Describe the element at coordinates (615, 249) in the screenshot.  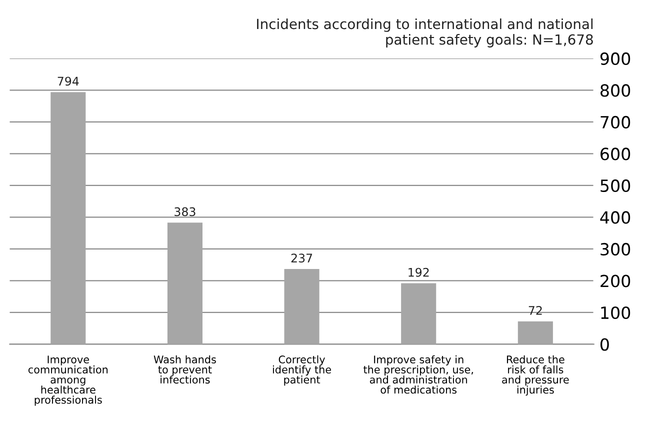
I see `y-tick-label: 300` at that location.